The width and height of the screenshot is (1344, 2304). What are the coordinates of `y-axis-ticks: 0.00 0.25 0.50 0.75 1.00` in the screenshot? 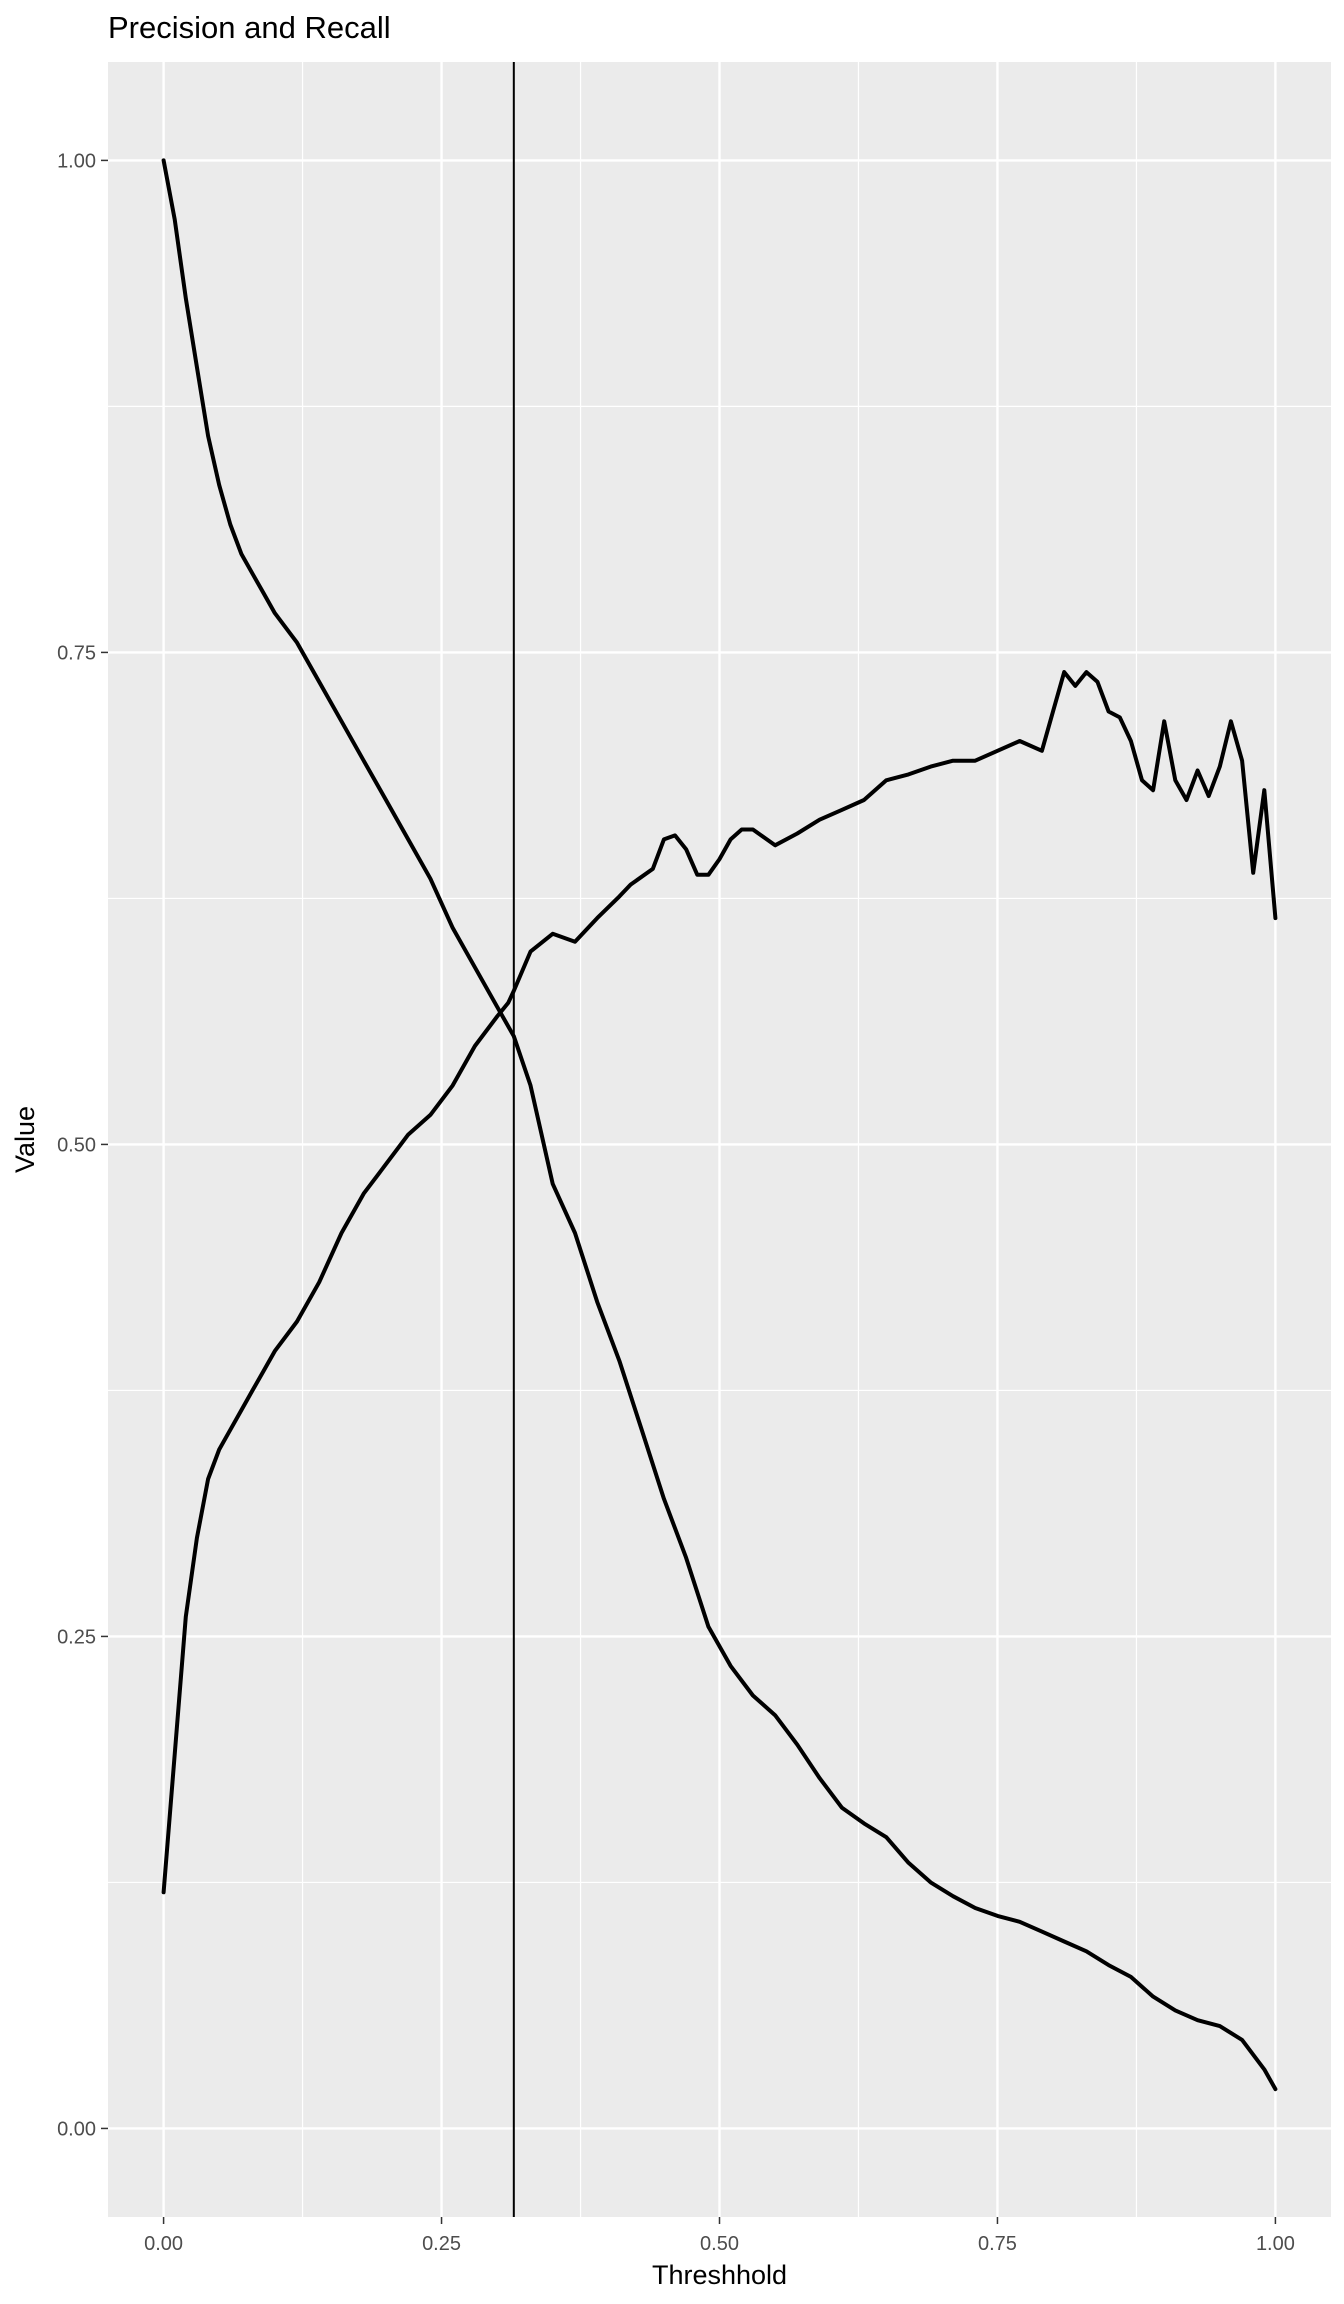 It's located at (82, 1145).